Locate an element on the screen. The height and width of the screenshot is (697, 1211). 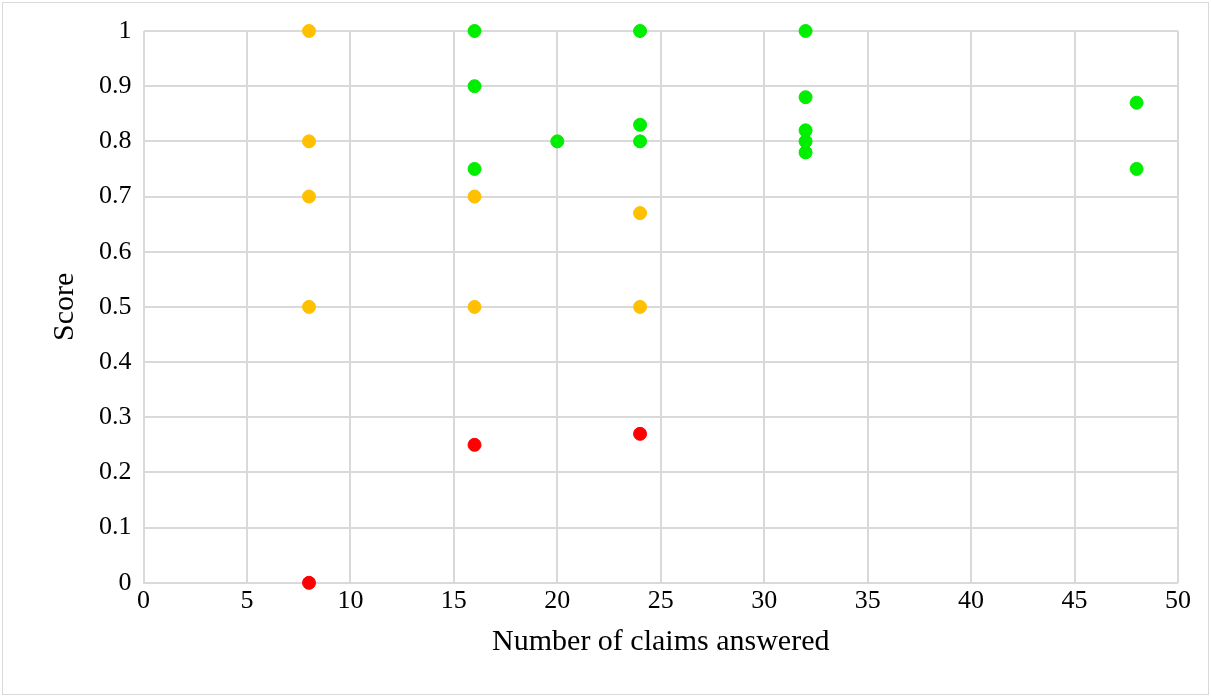
x-tick-label: 35 is located at coordinates (867, 600).